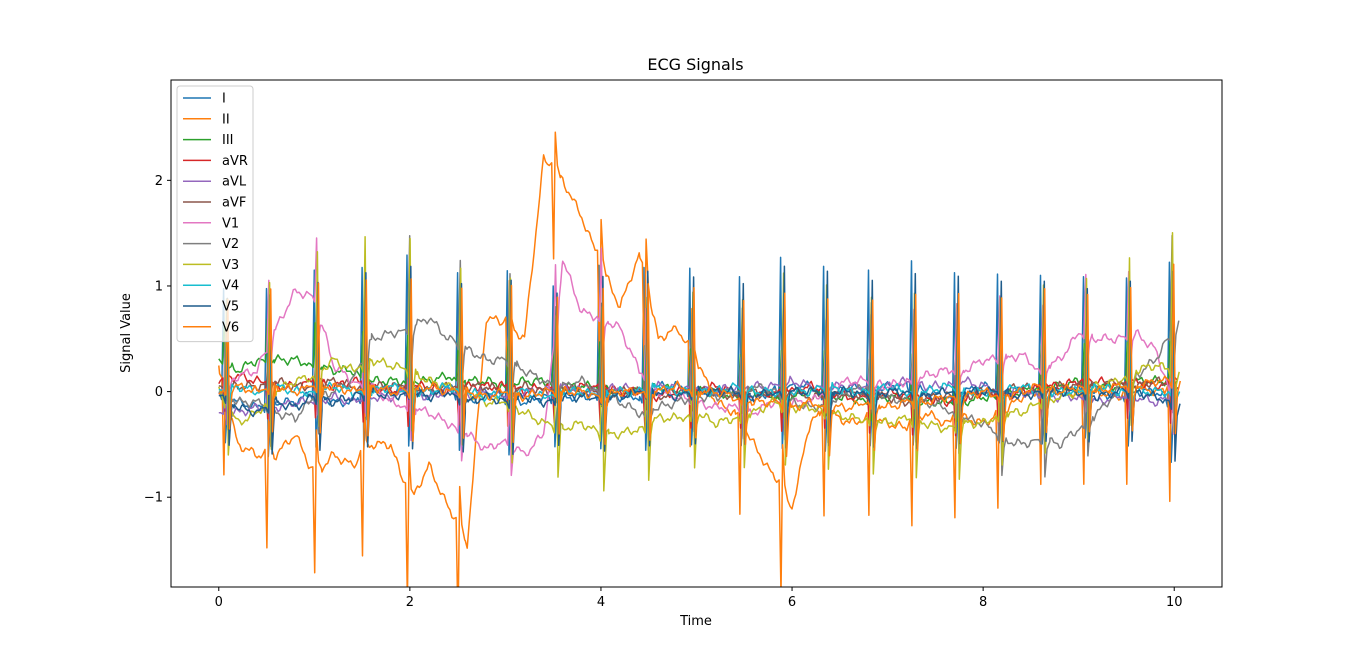 The width and height of the screenshot is (1358, 659). What do you see at coordinates (699, 598) in the screenshot?
I see `x-axis: 0 2 4 6 8 10` at bounding box center [699, 598].